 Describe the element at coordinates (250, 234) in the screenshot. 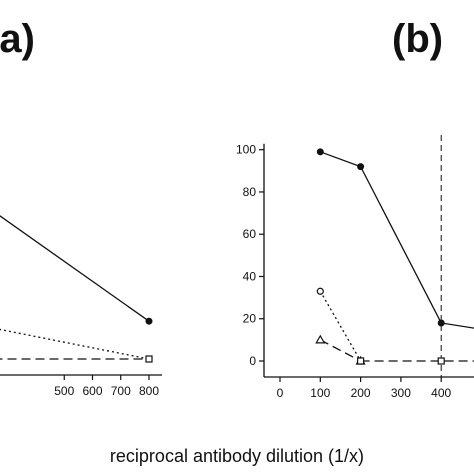

I see `y-tick-label-b: 60` at that location.